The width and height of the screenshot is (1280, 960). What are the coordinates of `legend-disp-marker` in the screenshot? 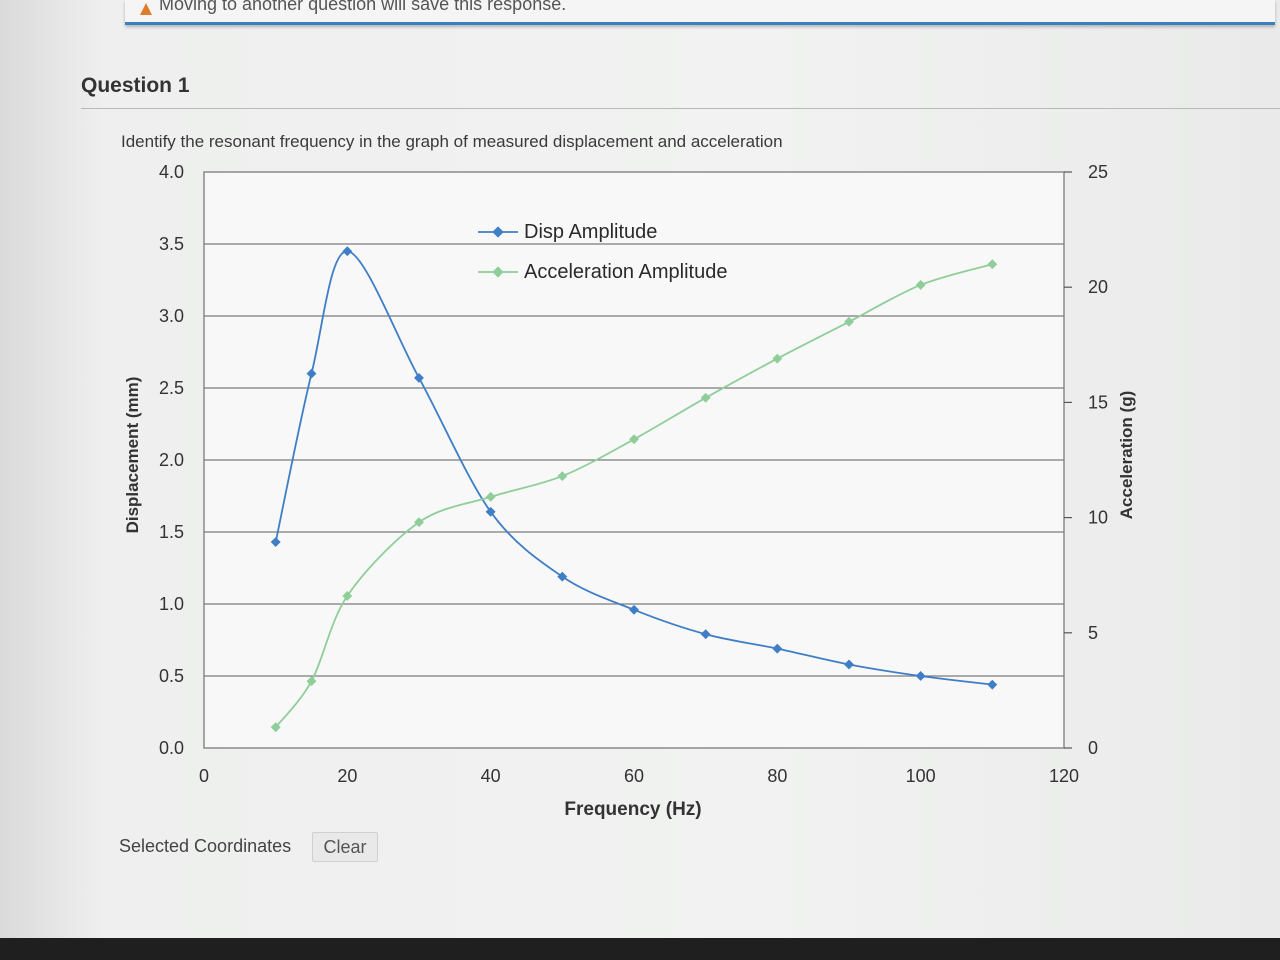 It's located at (498, 232).